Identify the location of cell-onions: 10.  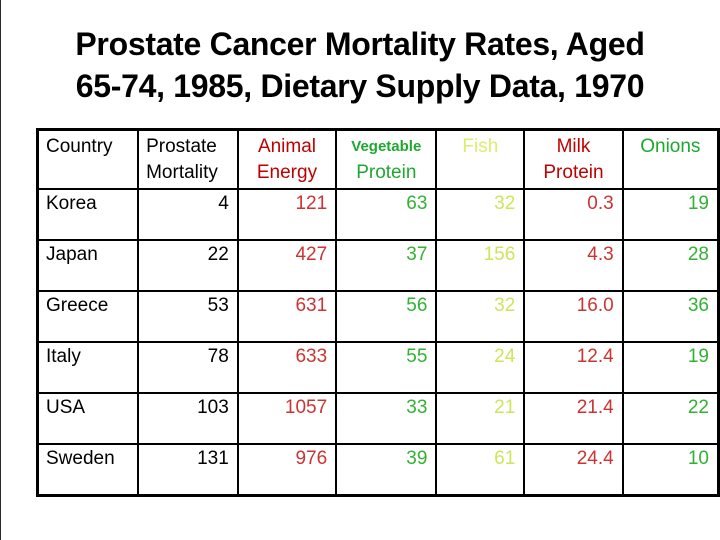
(670, 470).